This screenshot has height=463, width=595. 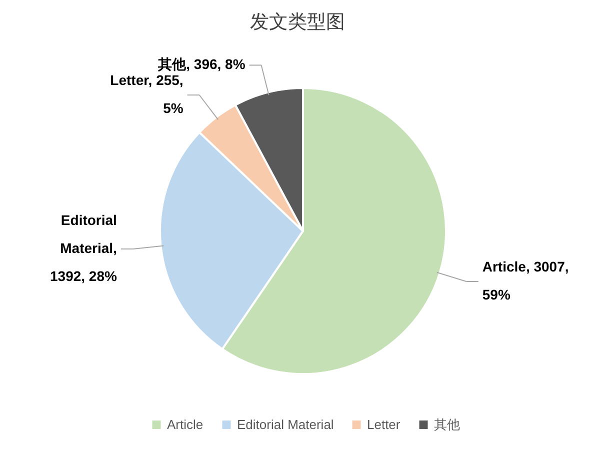 I want to click on data-label: Letter, 255, 5%, so click(x=147, y=94).